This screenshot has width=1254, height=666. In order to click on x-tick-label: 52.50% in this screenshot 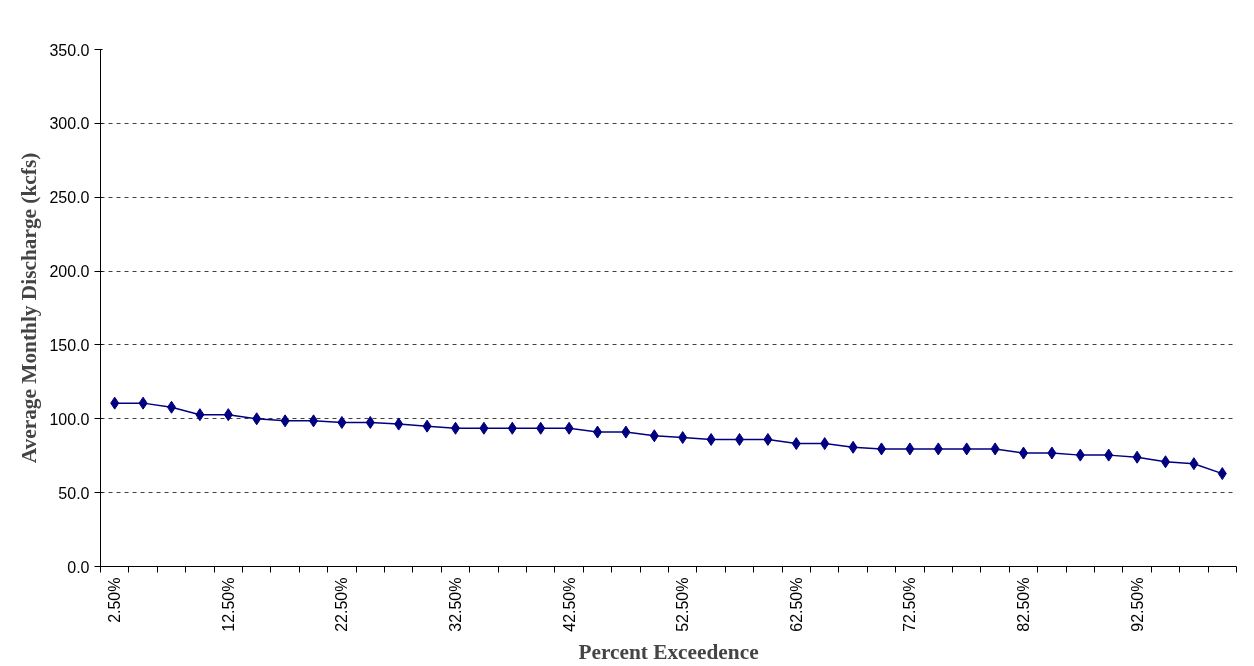, I will do `click(683, 604)`.